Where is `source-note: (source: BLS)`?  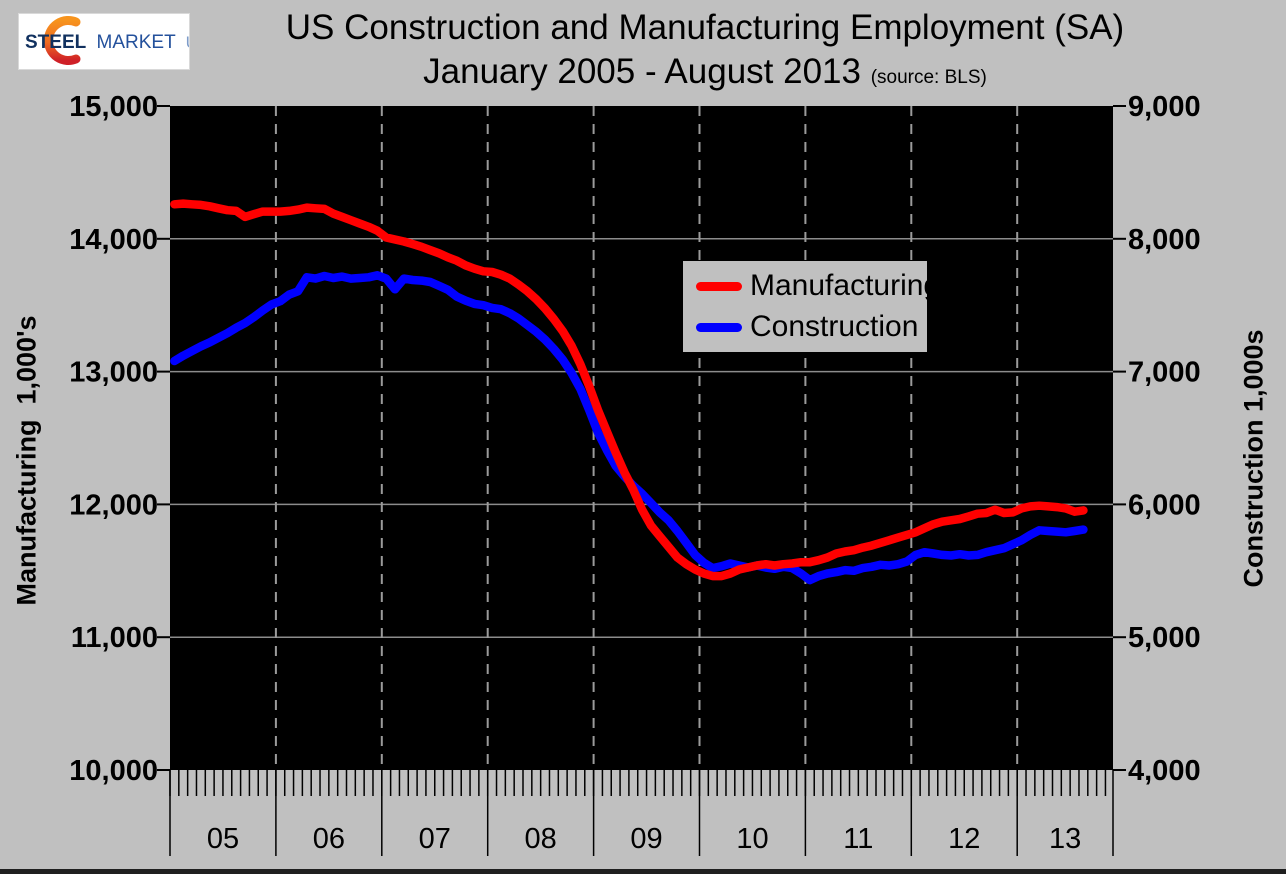
source-note: (source: BLS) is located at coordinates (928, 77).